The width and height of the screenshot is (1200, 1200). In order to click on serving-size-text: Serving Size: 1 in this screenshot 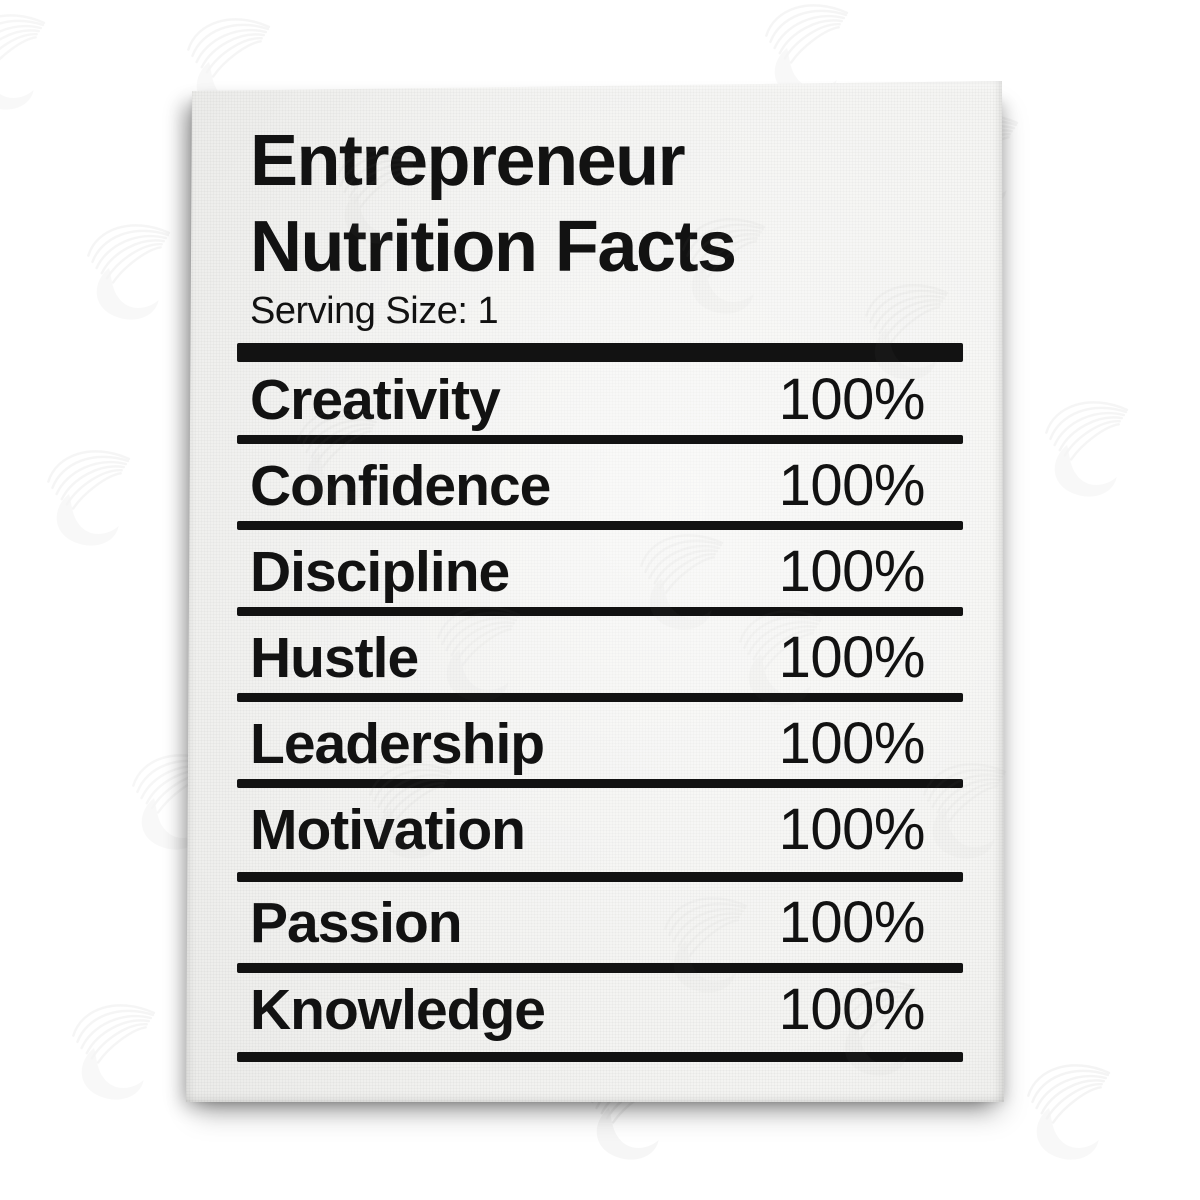, I will do `click(374, 311)`.